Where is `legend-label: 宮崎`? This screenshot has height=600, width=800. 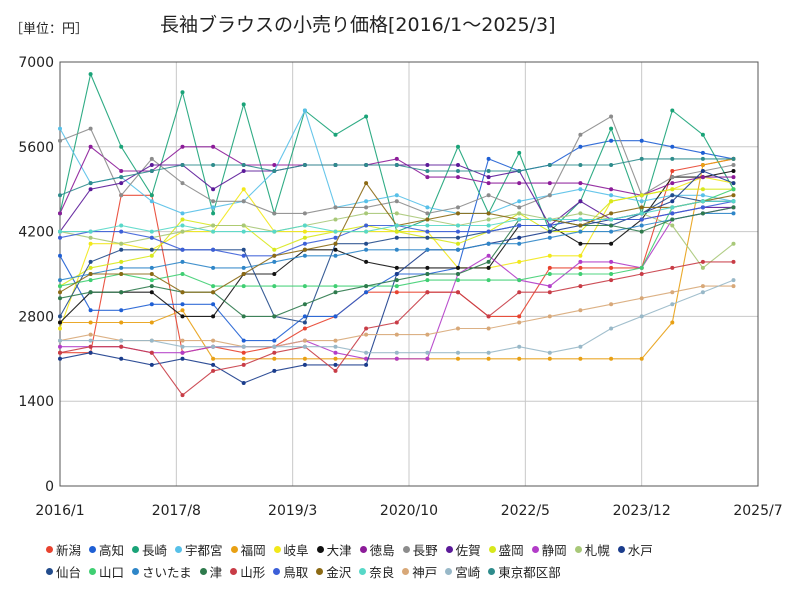 legend-label: 宮崎 is located at coordinates (468, 572).